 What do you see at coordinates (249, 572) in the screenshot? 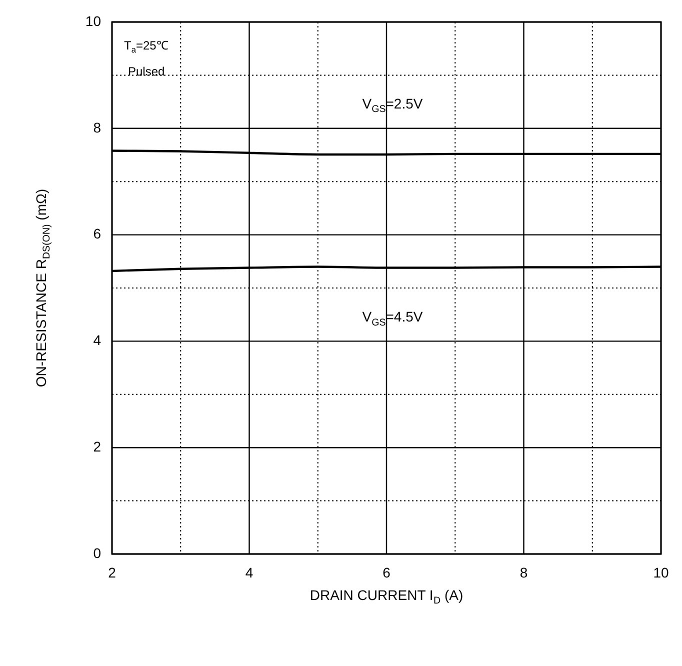
I see `x-tick-label: 4` at bounding box center [249, 572].